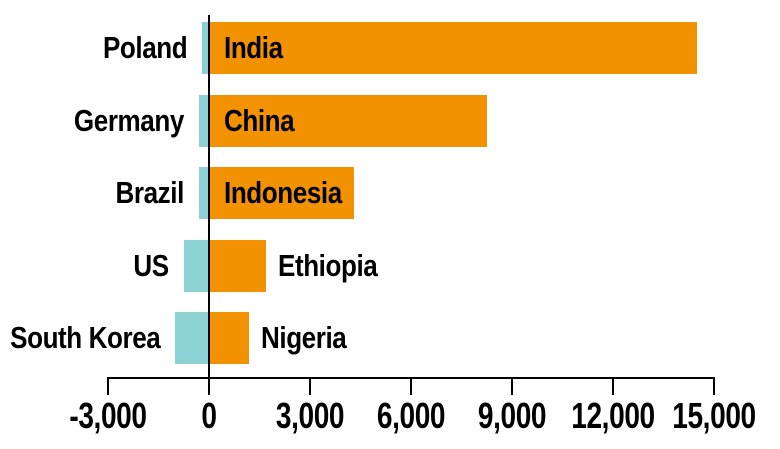  What do you see at coordinates (613, 415) in the screenshot?
I see `x-axis-tick-label: 12,000` at bounding box center [613, 415].